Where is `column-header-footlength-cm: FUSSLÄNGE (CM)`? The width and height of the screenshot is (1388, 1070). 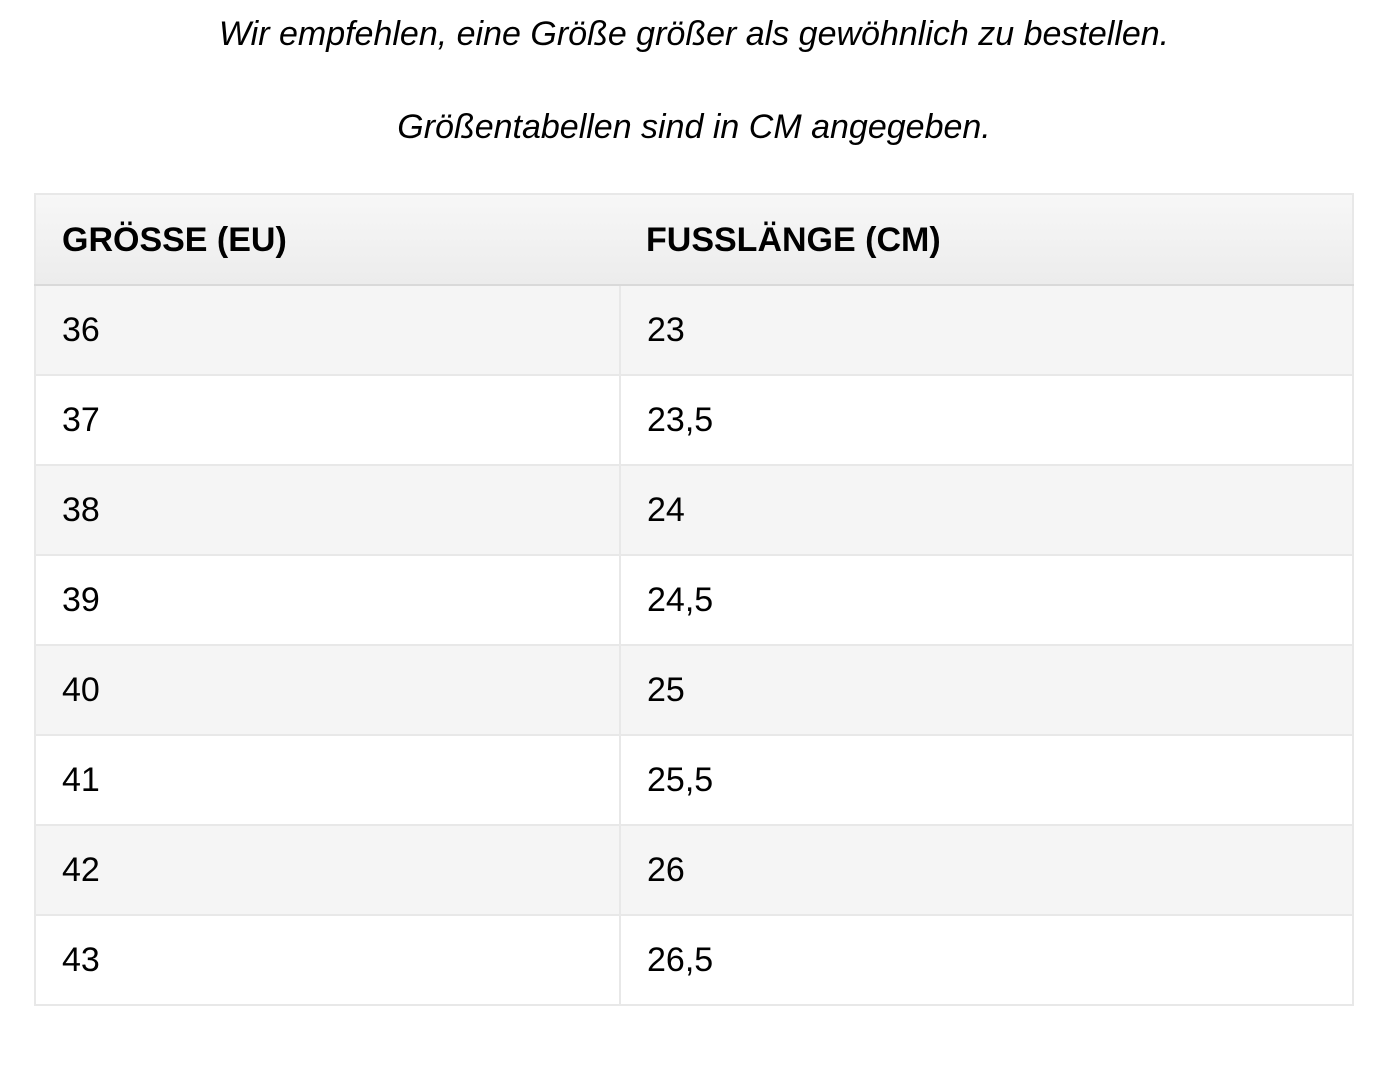
column-header-footlength-cm: FUSSLÄNGE (CM) is located at coordinates (986, 239).